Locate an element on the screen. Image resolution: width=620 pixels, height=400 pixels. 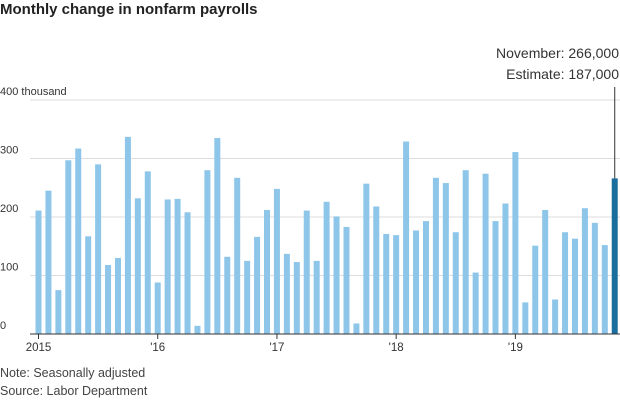
y-tick-label: 300 is located at coordinates (9, 151).